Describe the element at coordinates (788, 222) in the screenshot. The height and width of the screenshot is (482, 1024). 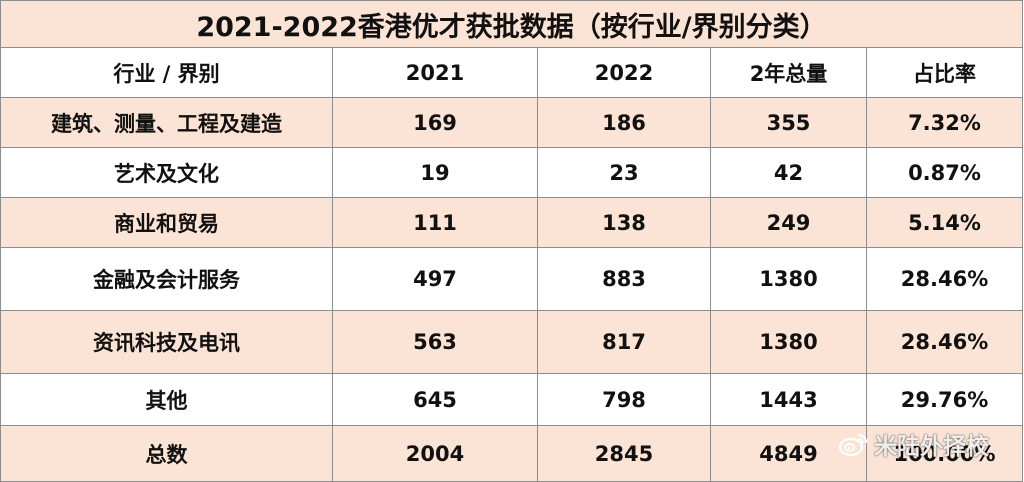
I see `total-cell: 249` at that location.